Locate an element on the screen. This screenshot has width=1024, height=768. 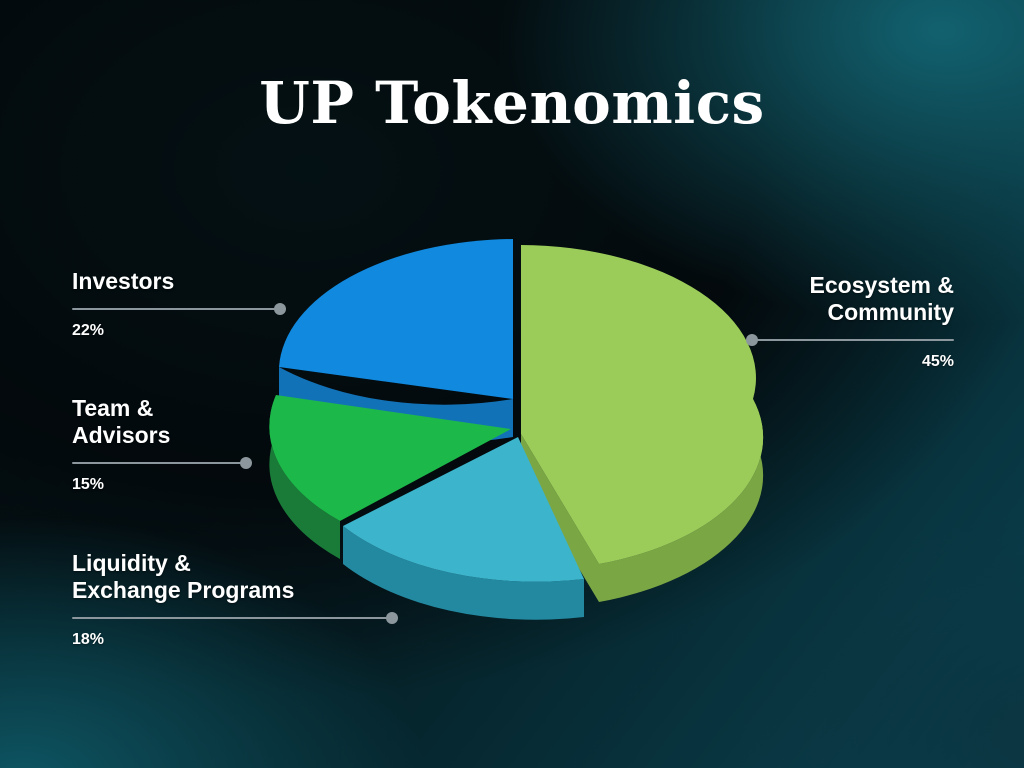
pie-slice-side-team is located at coordinates (304, 477).